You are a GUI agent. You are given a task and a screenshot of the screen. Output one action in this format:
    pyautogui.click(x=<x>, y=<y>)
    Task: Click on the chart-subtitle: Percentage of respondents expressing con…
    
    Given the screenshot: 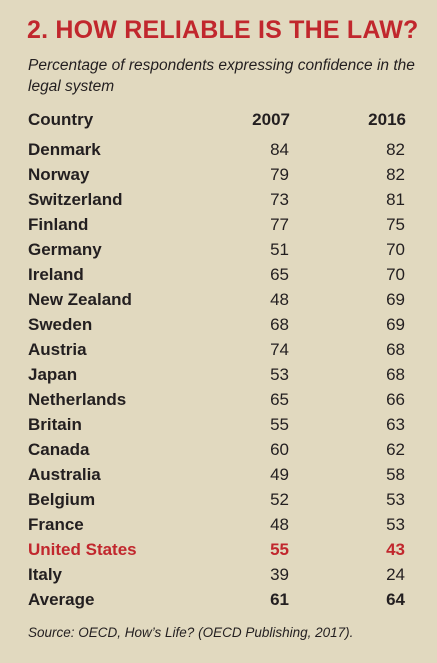 What is the action you would take?
    pyautogui.click(x=221, y=76)
    